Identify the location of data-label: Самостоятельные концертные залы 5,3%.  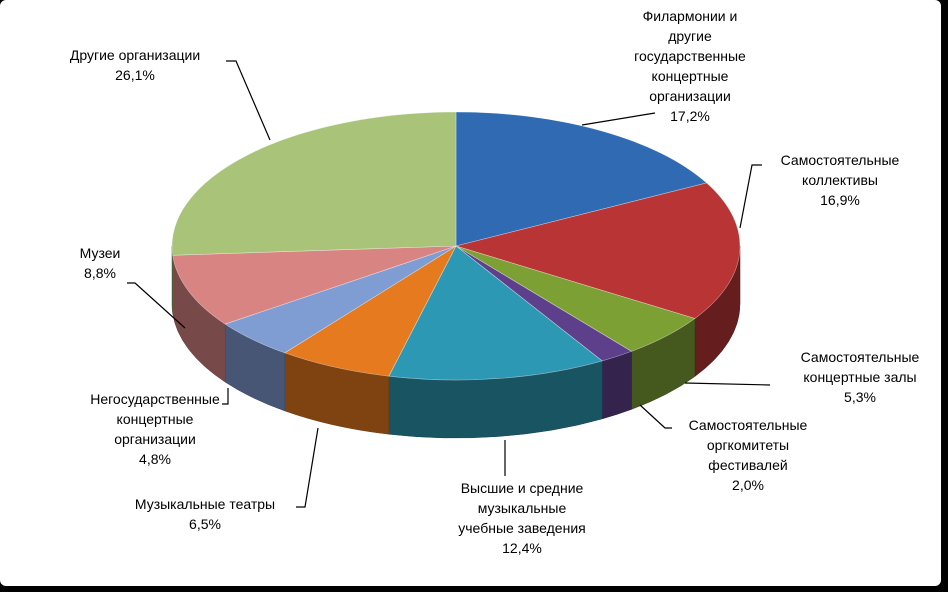
(860, 377).